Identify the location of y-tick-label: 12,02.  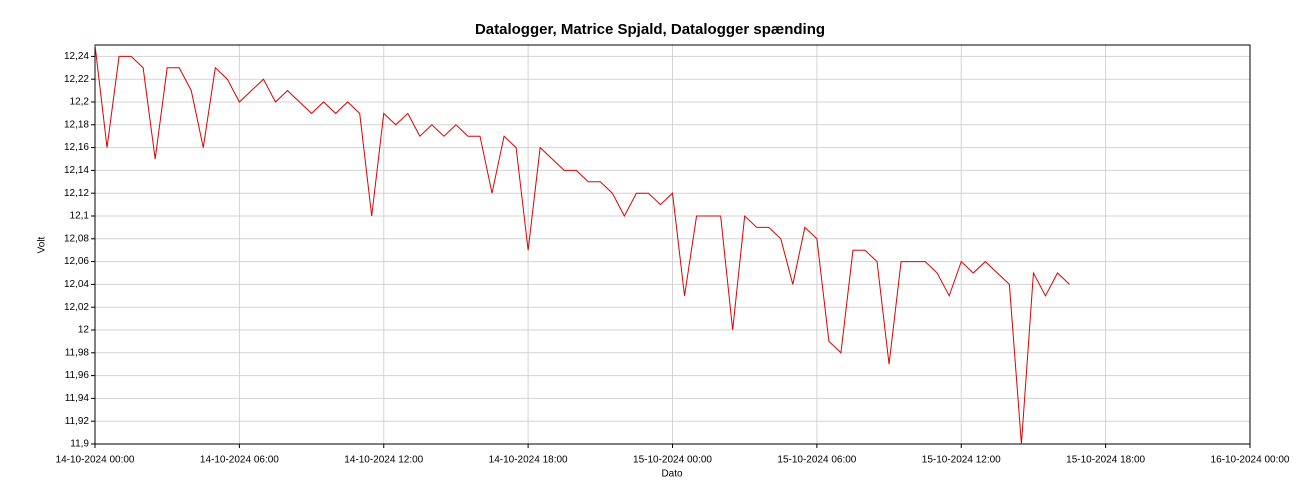
(76, 307).